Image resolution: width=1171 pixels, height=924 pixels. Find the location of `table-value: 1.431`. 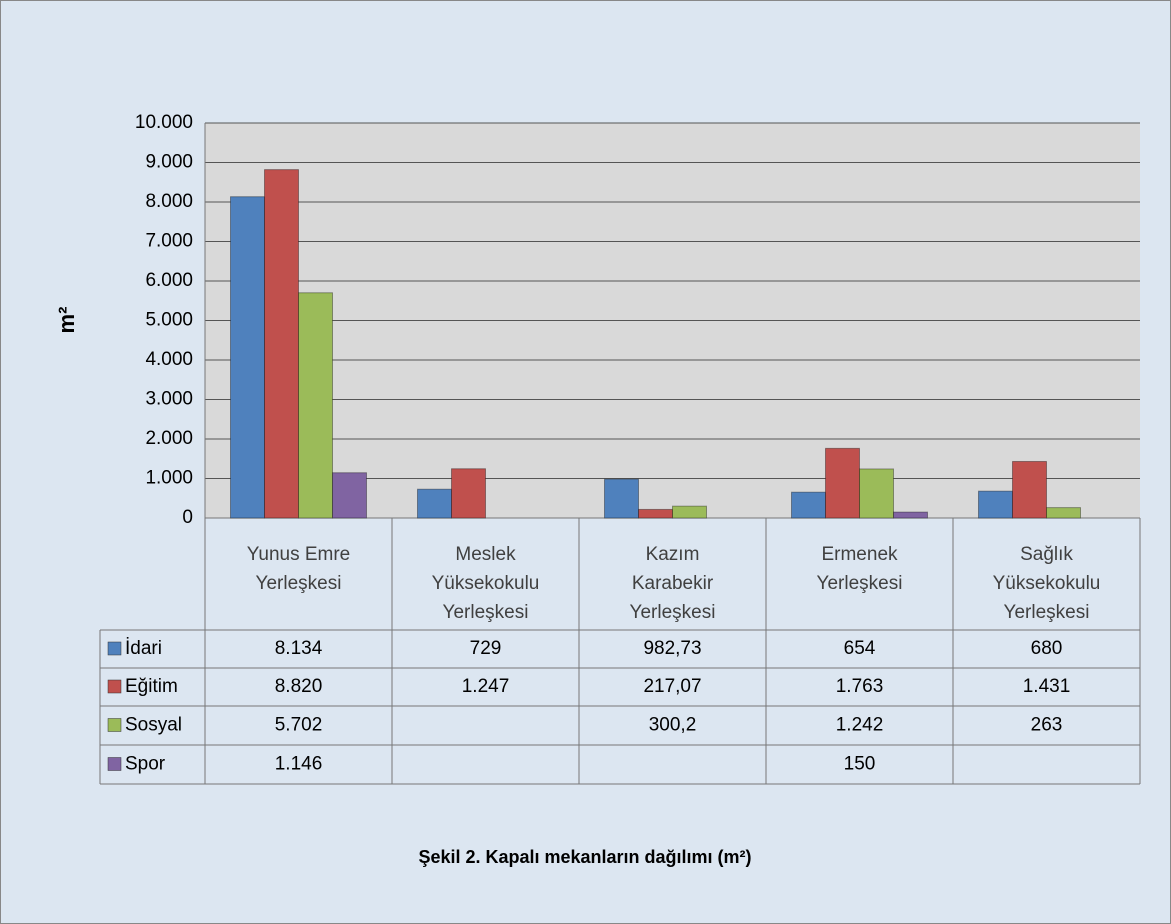

table-value: 1.431 is located at coordinates (1047, 686).